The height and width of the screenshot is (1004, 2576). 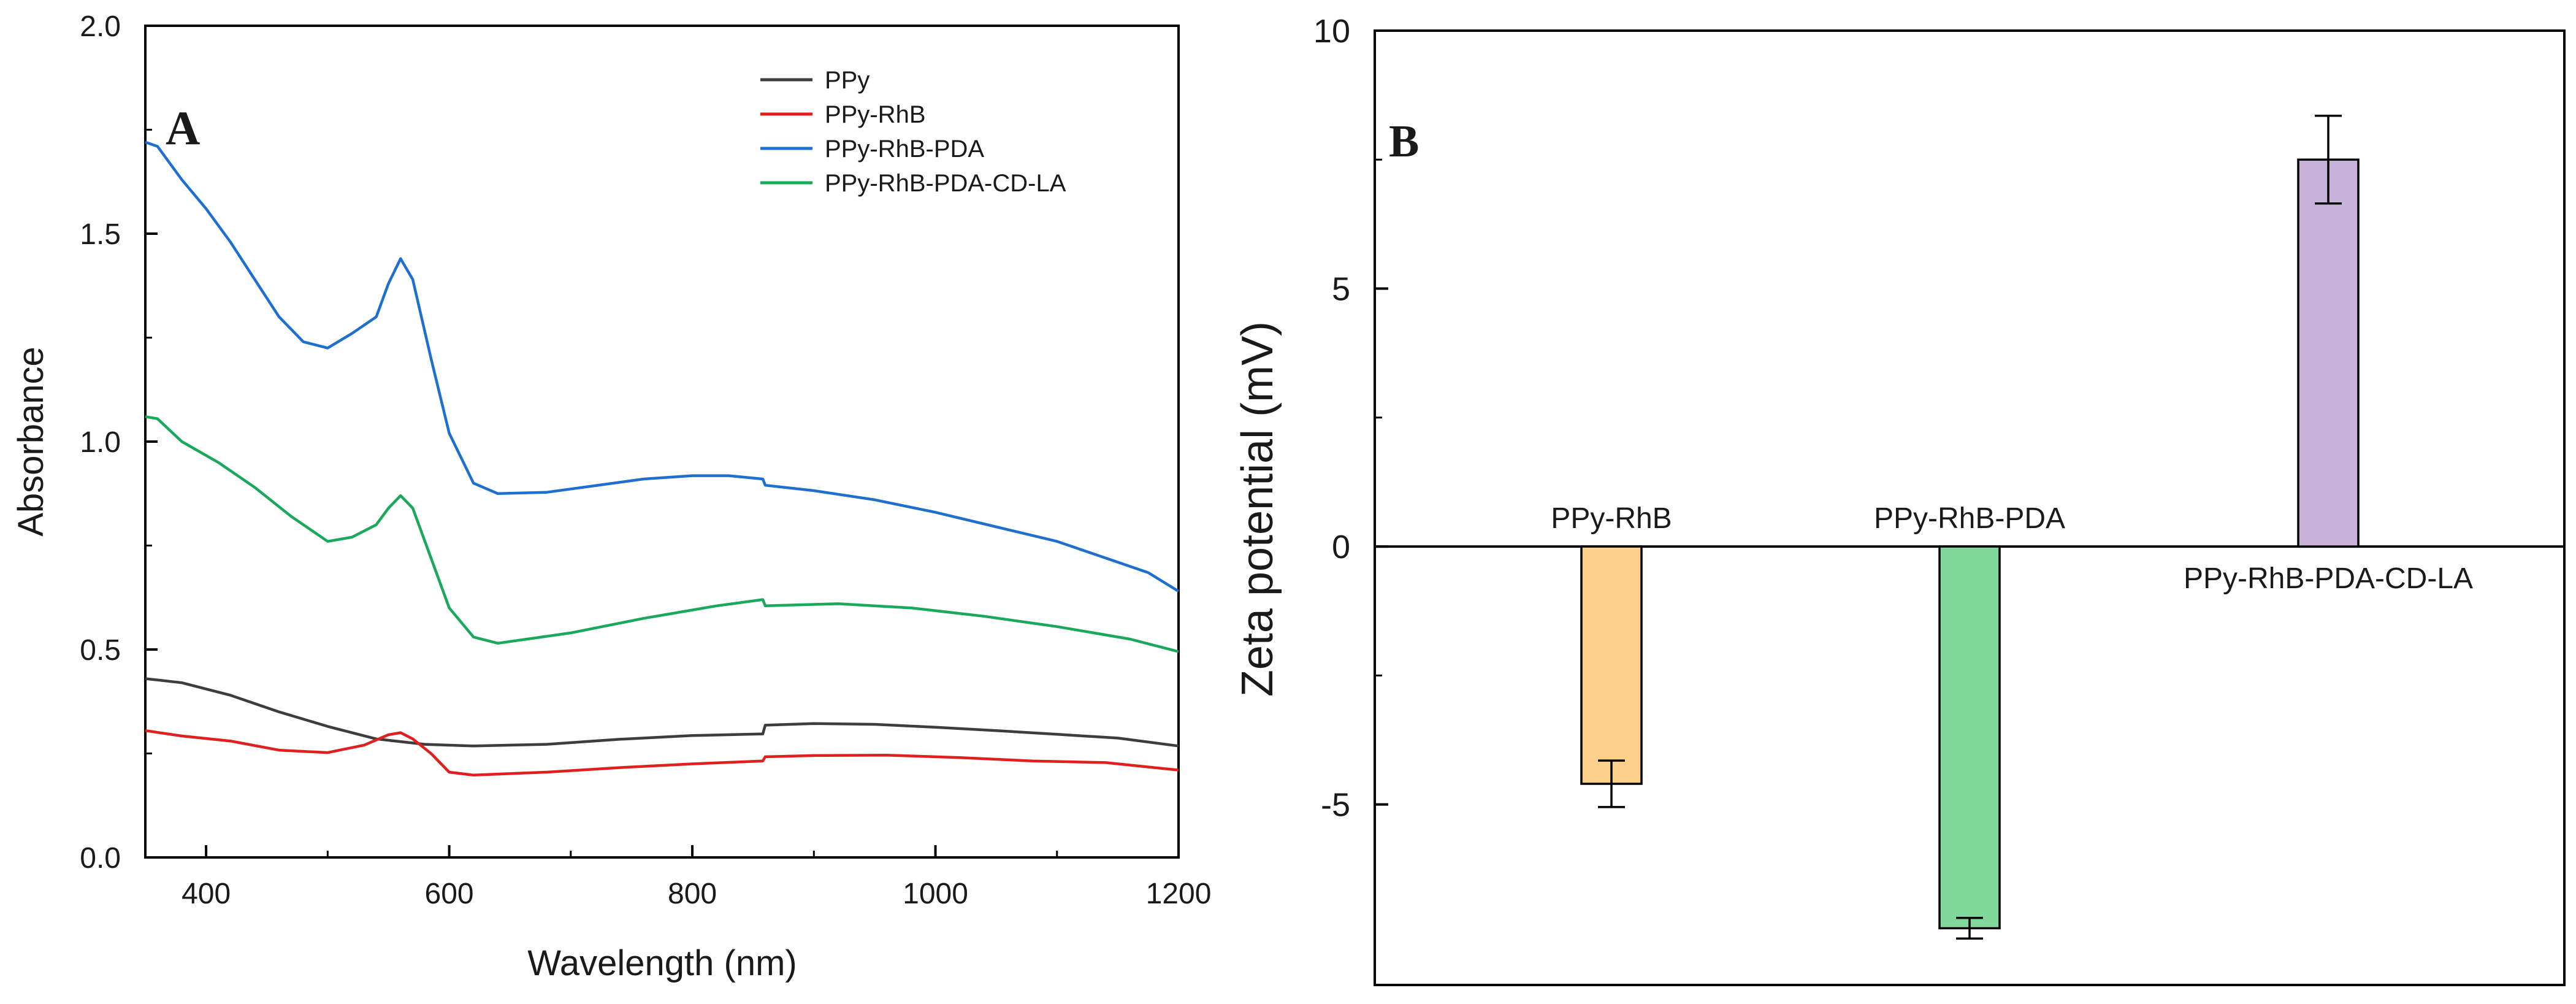 I want to click on panel-a-label: A, so click(x=183, y=128).